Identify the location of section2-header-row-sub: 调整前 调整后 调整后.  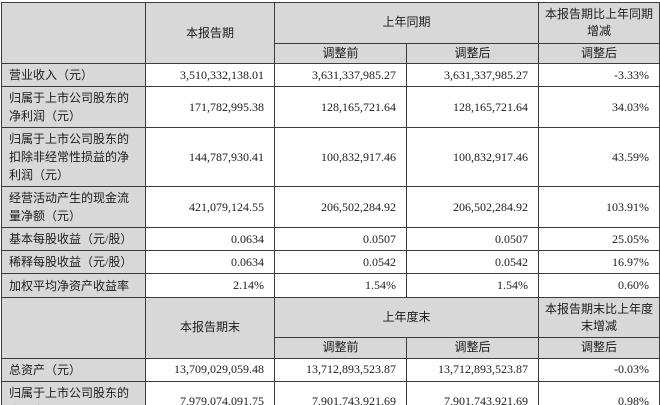
(331, 348).